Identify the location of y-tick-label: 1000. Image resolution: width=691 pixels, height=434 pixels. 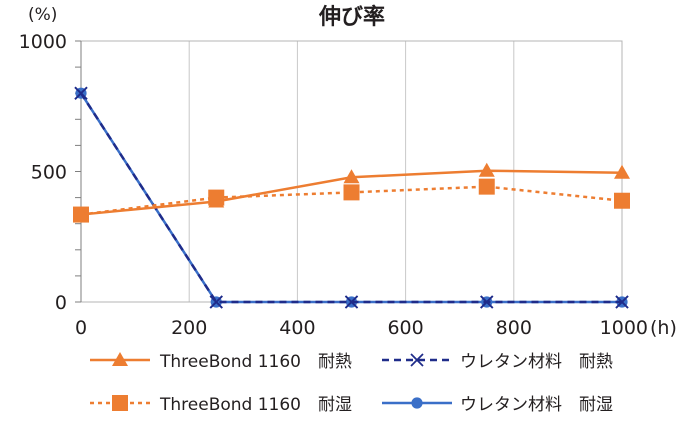
(43, 42).